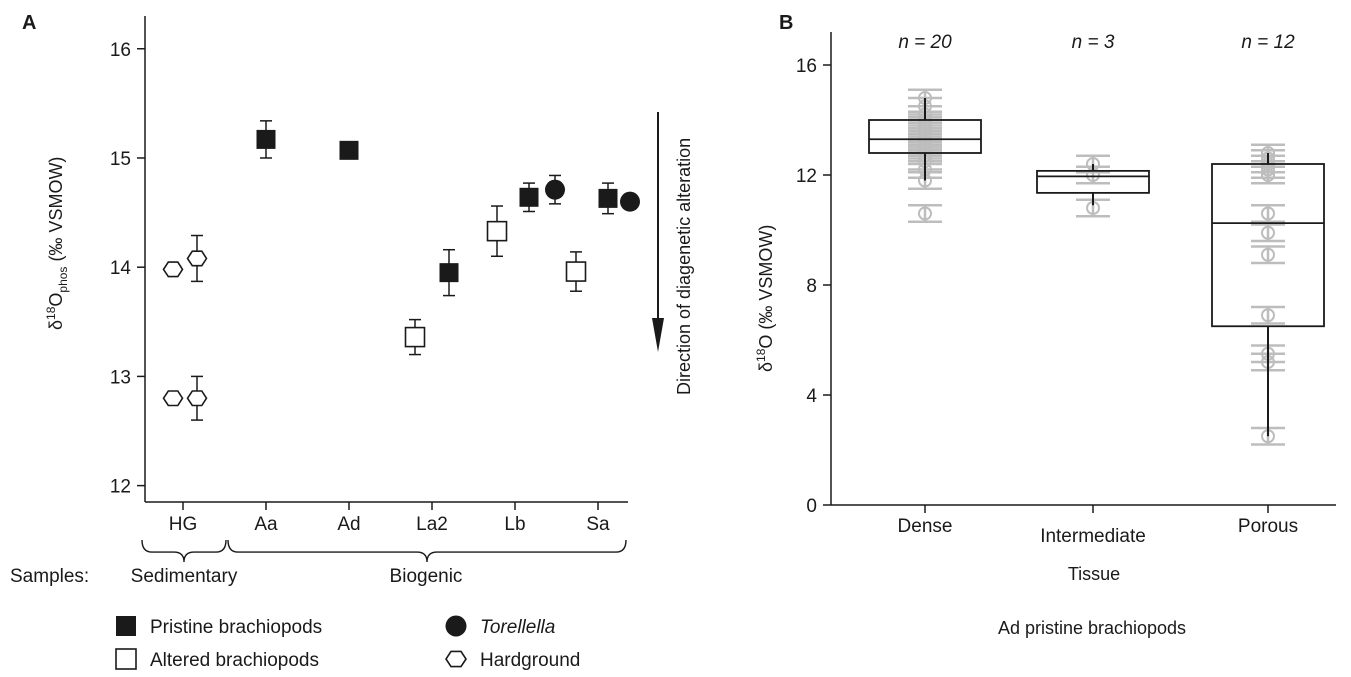 This screenshot has height=677, width=1351. Describe the element at coordinates (598, 524) in the screenshot. I see `panel-a-x-tick-label: Sa` at that location.